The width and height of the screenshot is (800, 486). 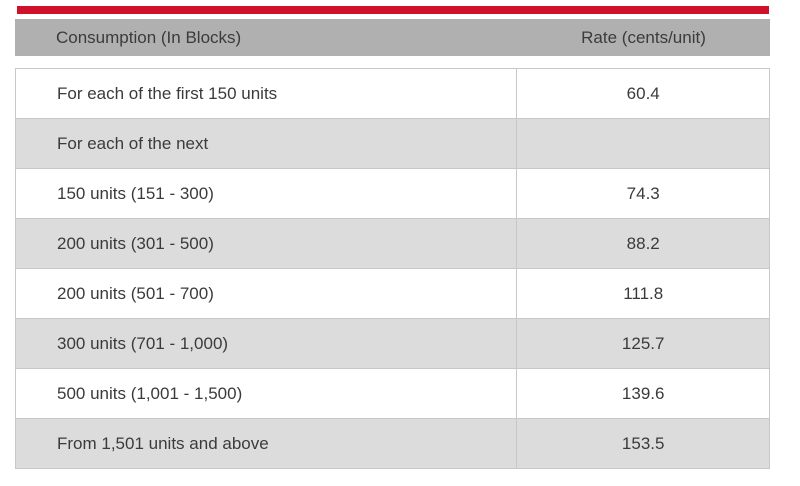 I want to click on consumption-cell: 150 units (151 - 300), so click(x=266, y=193).